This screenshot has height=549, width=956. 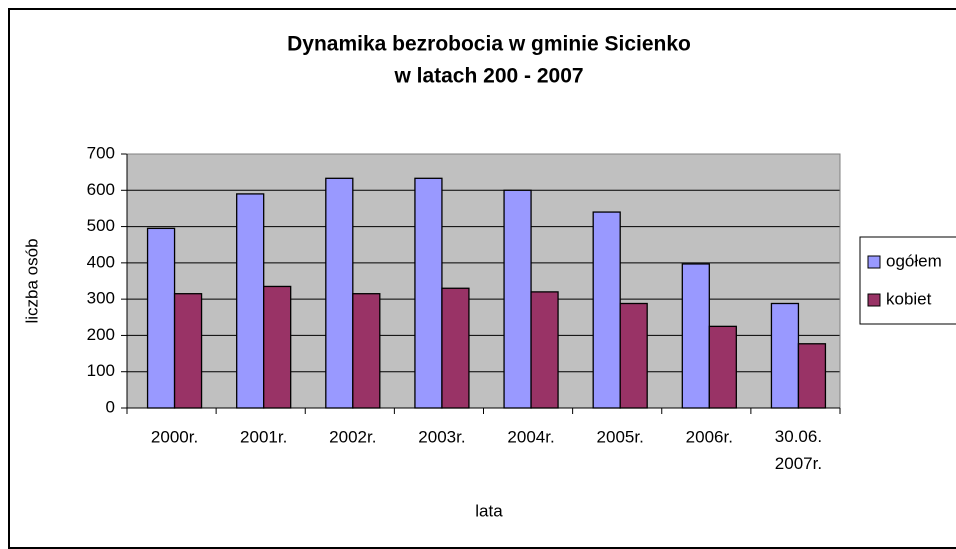 What do you see at coordinates (101, 261) in the screenshot?
I see `y-tick-label: 400` at bounding box center [101, 261].